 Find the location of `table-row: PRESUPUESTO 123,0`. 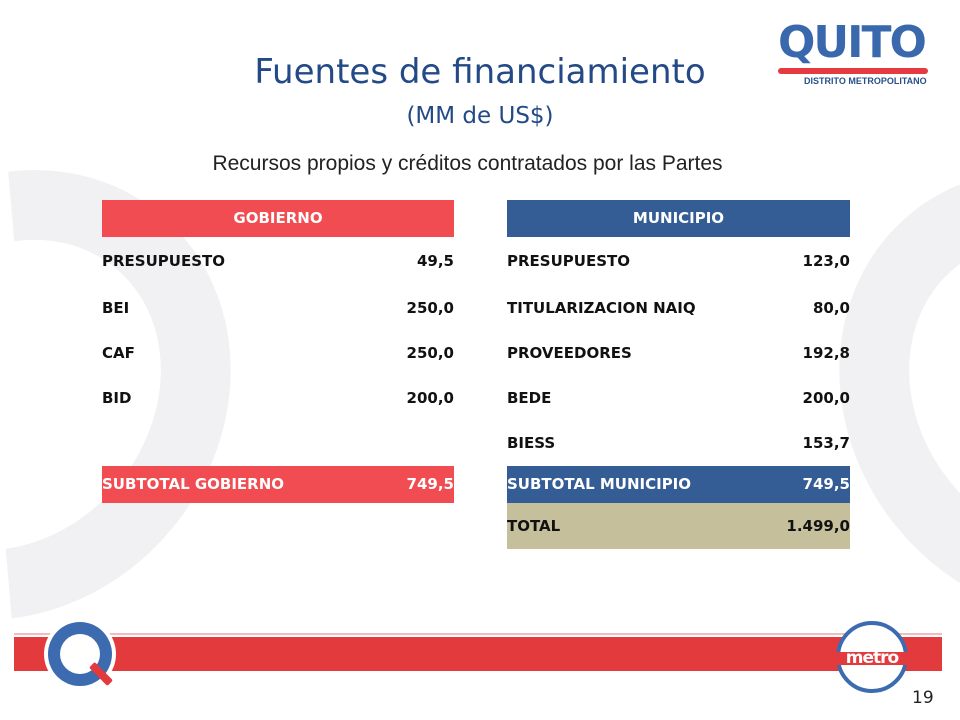

table-row: PRESUPUESTO 123,0 is located at coordinates (678, 261).